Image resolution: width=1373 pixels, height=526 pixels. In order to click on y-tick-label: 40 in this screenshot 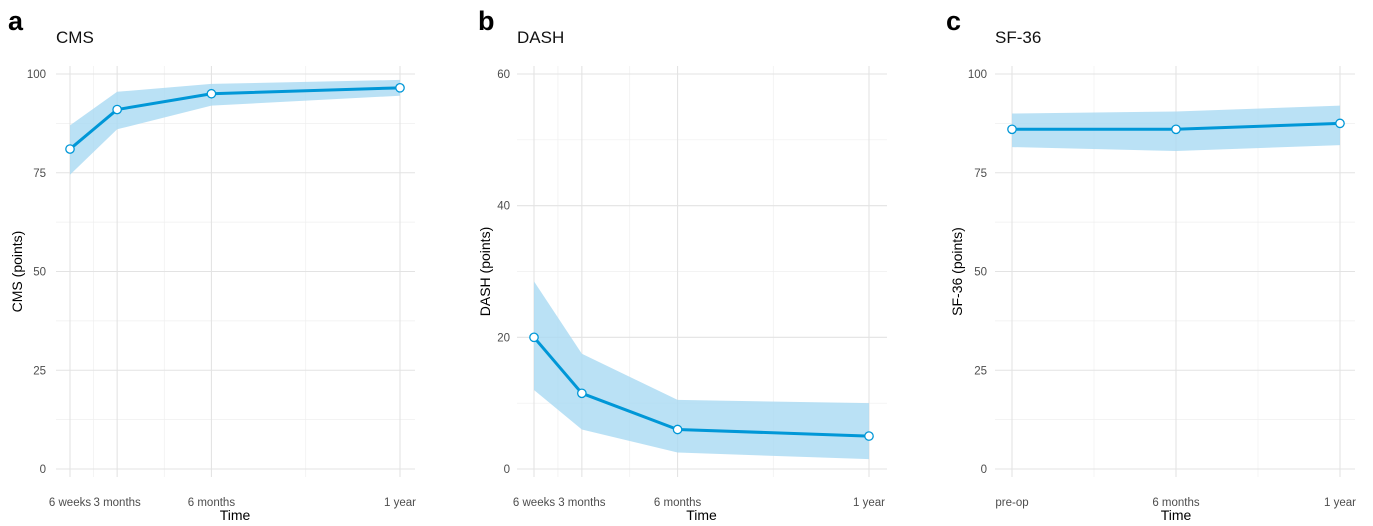, I will do `click(503, 207)`.